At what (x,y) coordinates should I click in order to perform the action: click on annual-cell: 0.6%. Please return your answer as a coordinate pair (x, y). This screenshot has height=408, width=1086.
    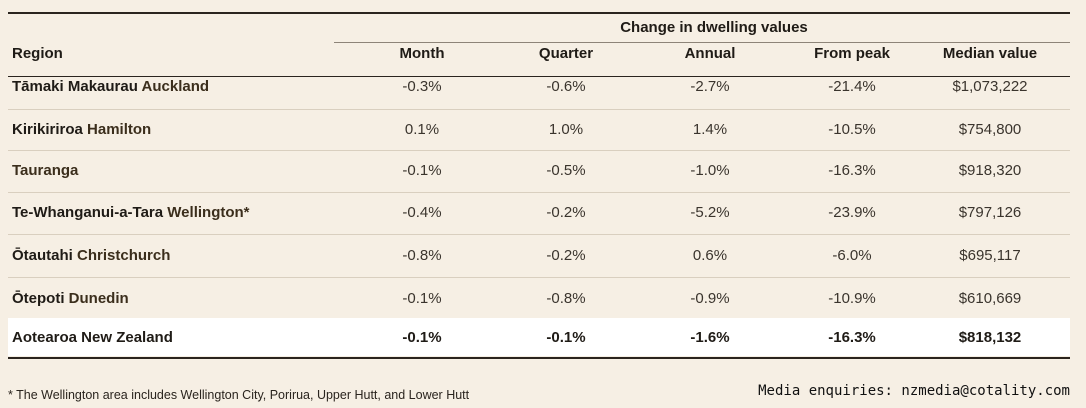
    Looking at the image, I should click on (710, 255).